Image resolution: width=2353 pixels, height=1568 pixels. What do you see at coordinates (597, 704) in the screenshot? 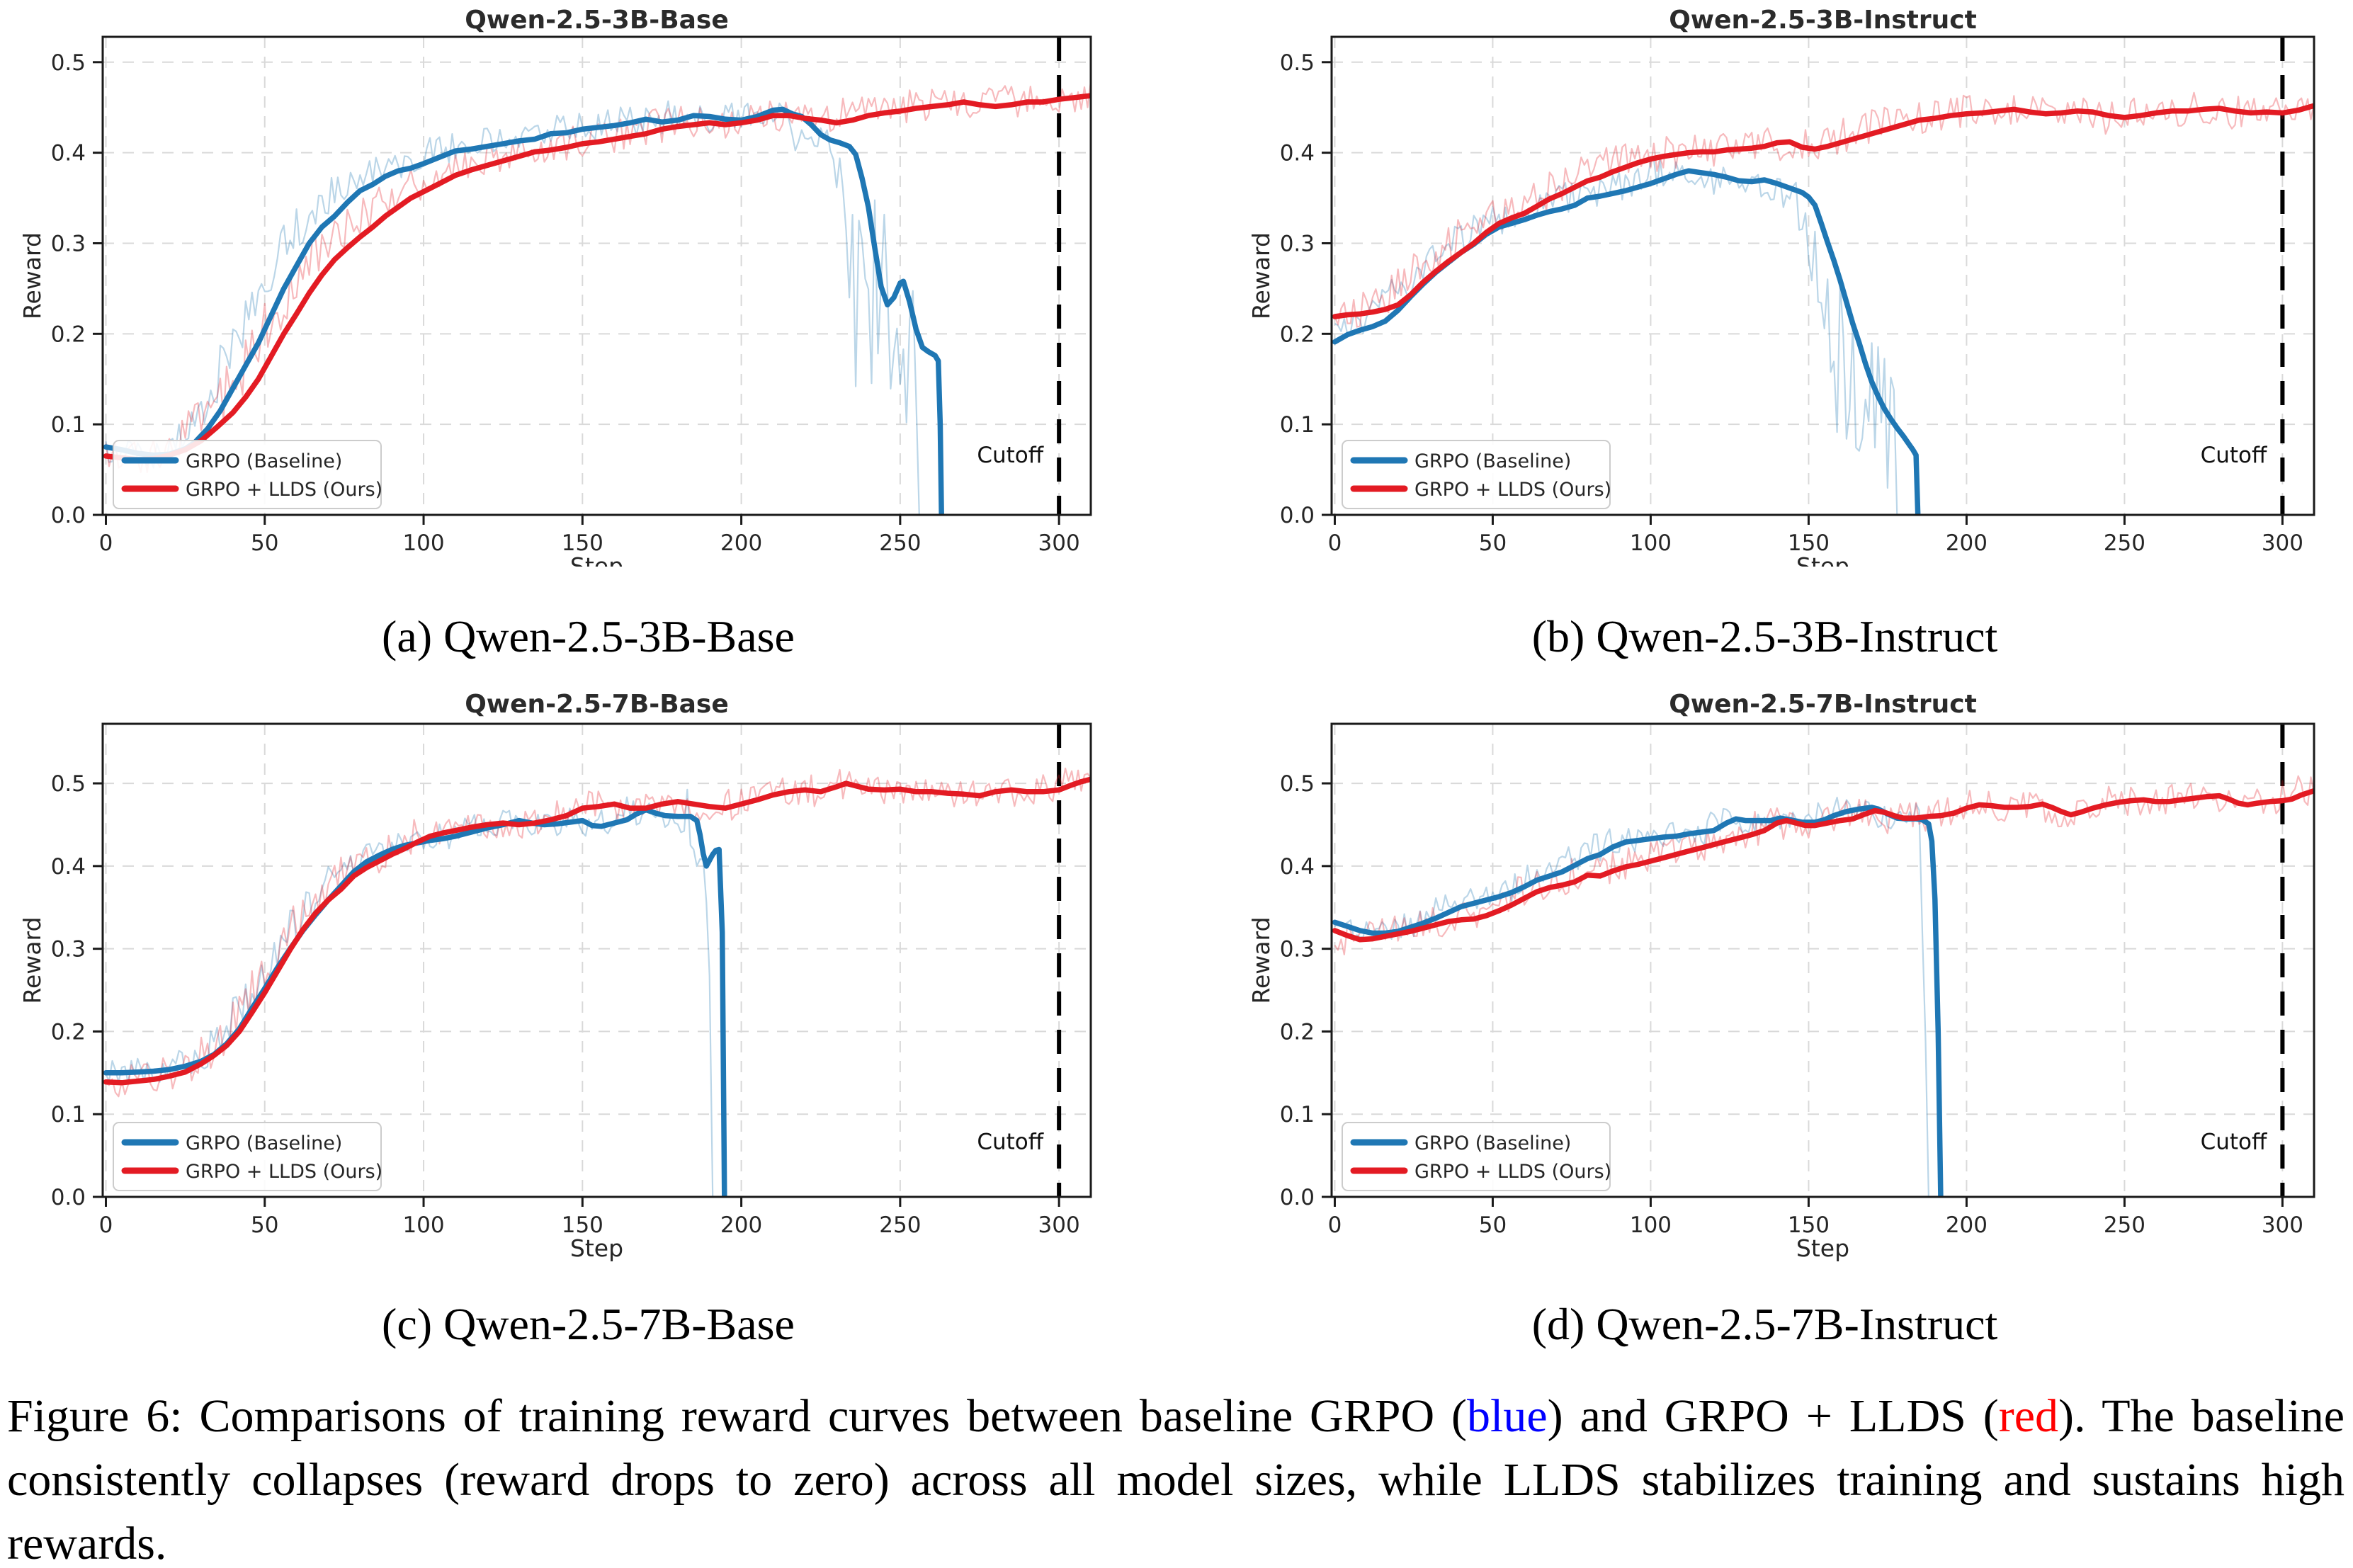
I see `chart-title: Qwen-2.5-7B-Base` at bounding box center [597, 704].